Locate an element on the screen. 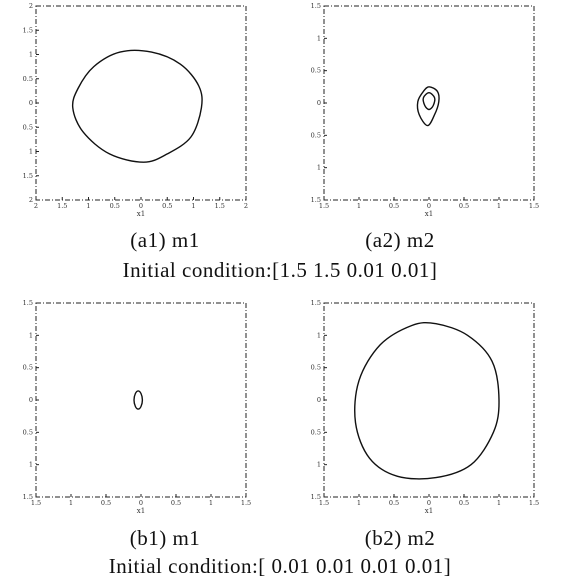 The height and width of the screenshot is (583, 561). caption-b2: (b2) m2 is located at coordinates (400, 538).